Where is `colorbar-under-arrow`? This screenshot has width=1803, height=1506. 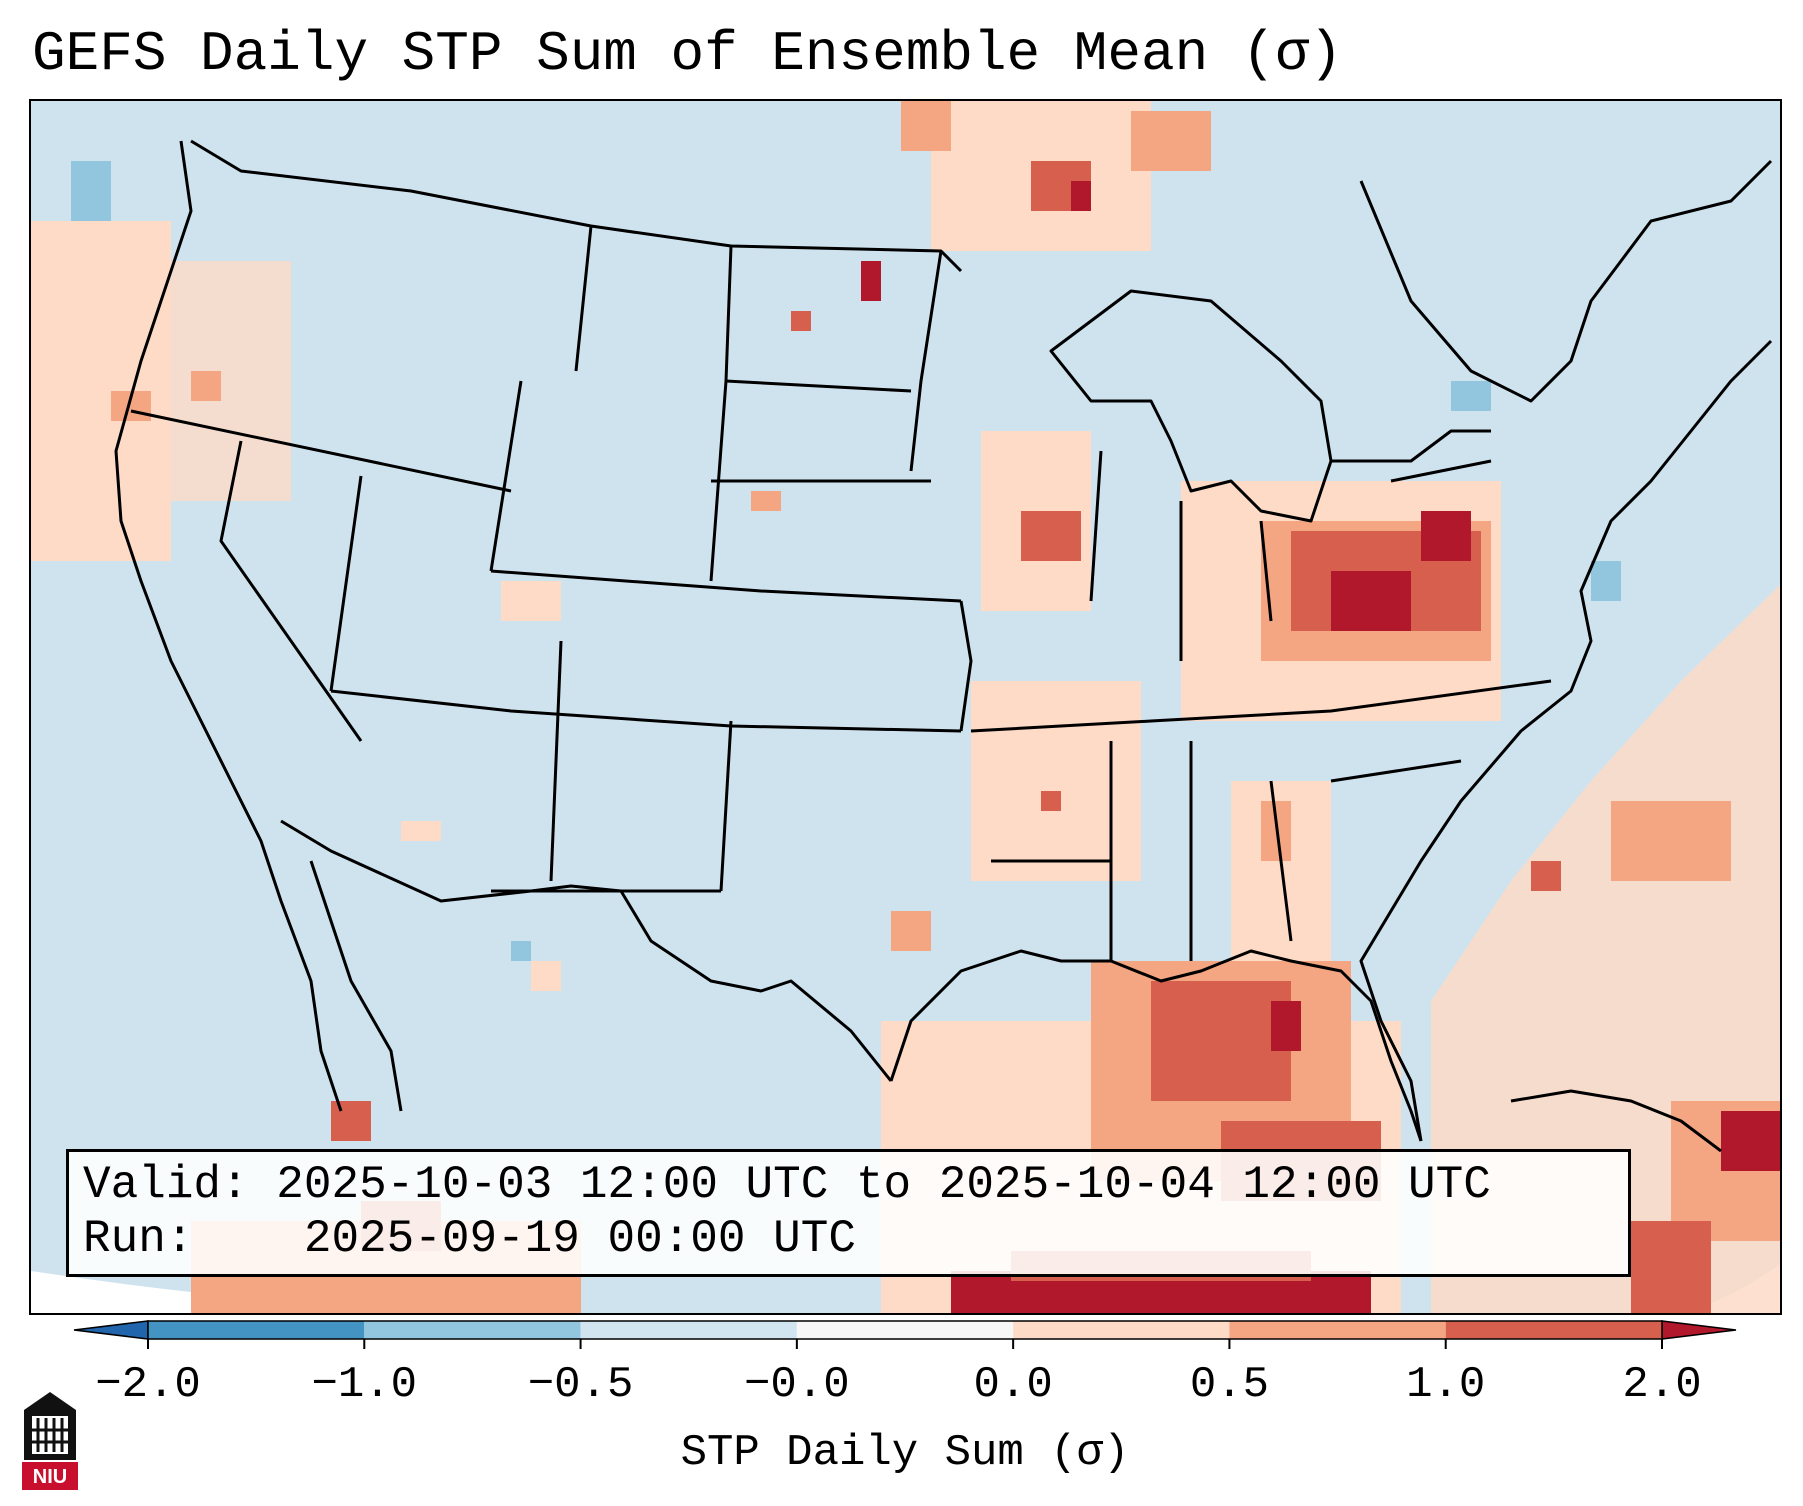
colorbar-under-arrow is located at coordinates (111, 1330).